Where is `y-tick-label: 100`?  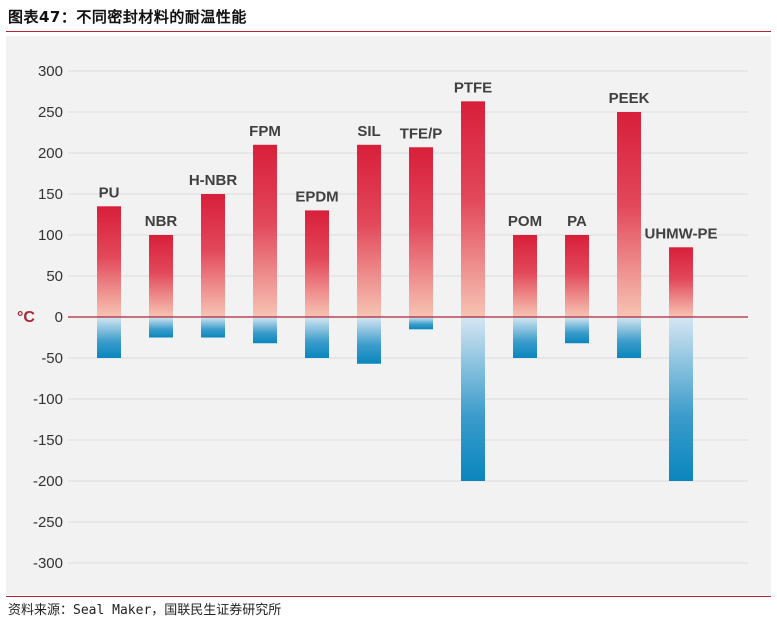 y-tick-label: 100 is located at coordinates (50, 235).